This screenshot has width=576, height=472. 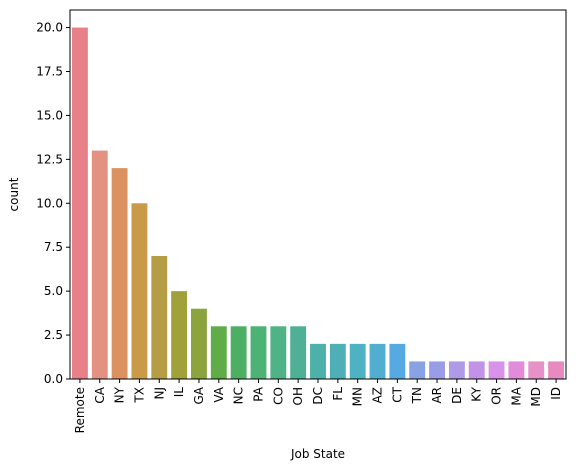 What do you see at coordinates (53, 335) in the screenshot?
I see `y-tick-label: 2.5` at bounding box center [53, 335].